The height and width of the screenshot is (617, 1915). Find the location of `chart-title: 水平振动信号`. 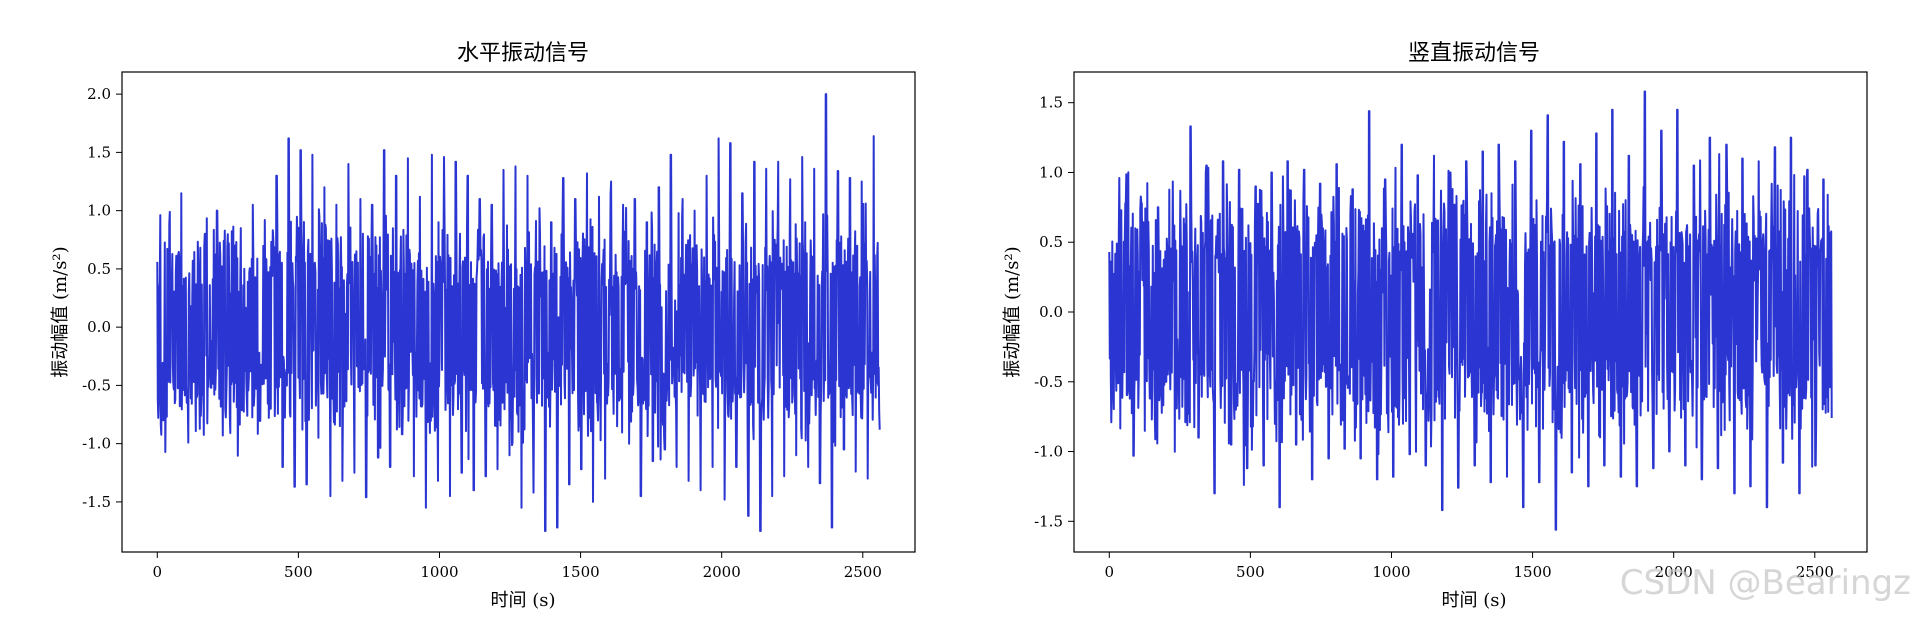

chart-title: 水平振动信号 is located at coordinates (523, 53).